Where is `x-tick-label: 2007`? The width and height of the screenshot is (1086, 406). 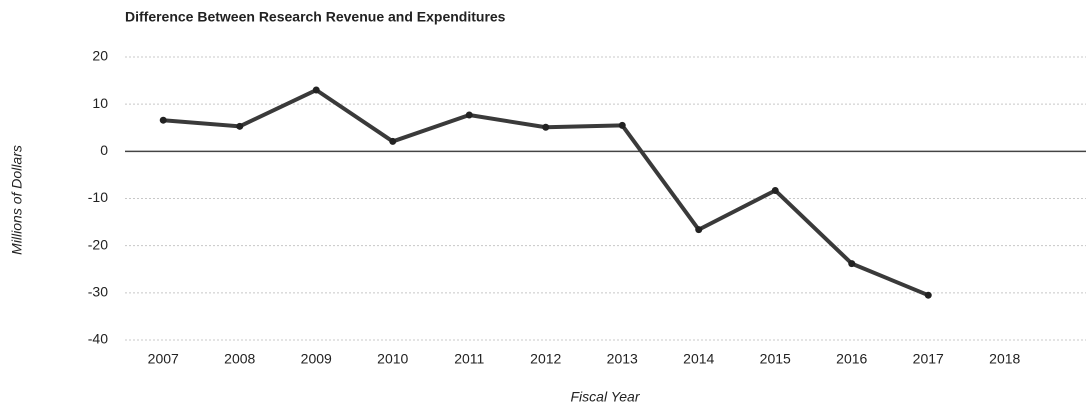 x-tick-label: 2007 is located at coordinates (163, 359).